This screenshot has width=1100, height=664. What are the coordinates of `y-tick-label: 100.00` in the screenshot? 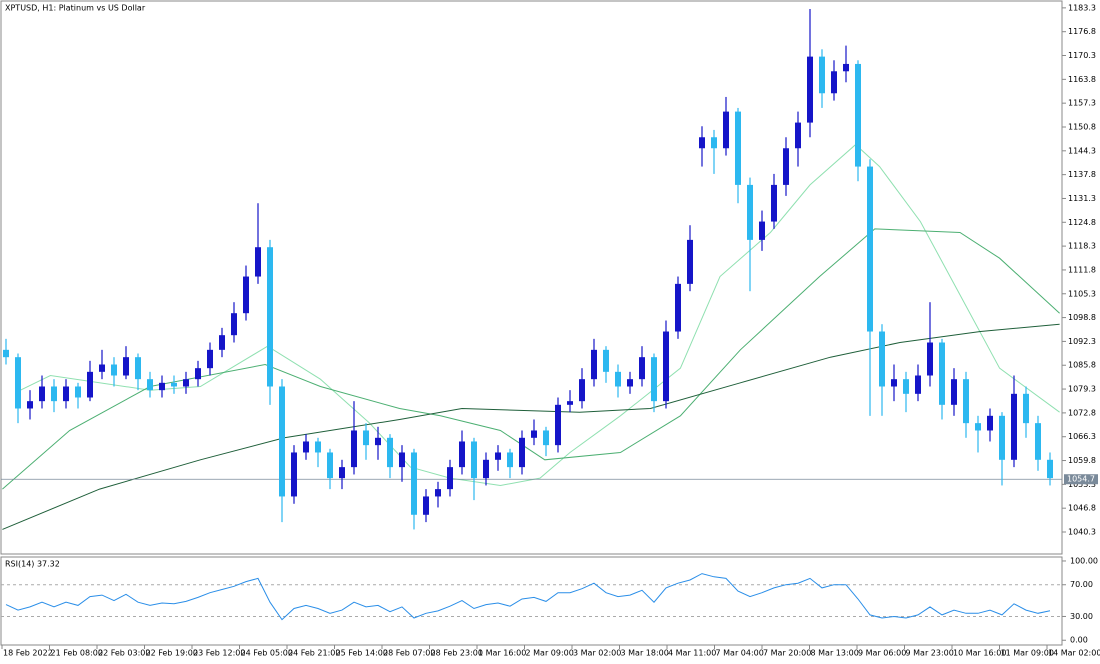 It's located at (1084, 560).